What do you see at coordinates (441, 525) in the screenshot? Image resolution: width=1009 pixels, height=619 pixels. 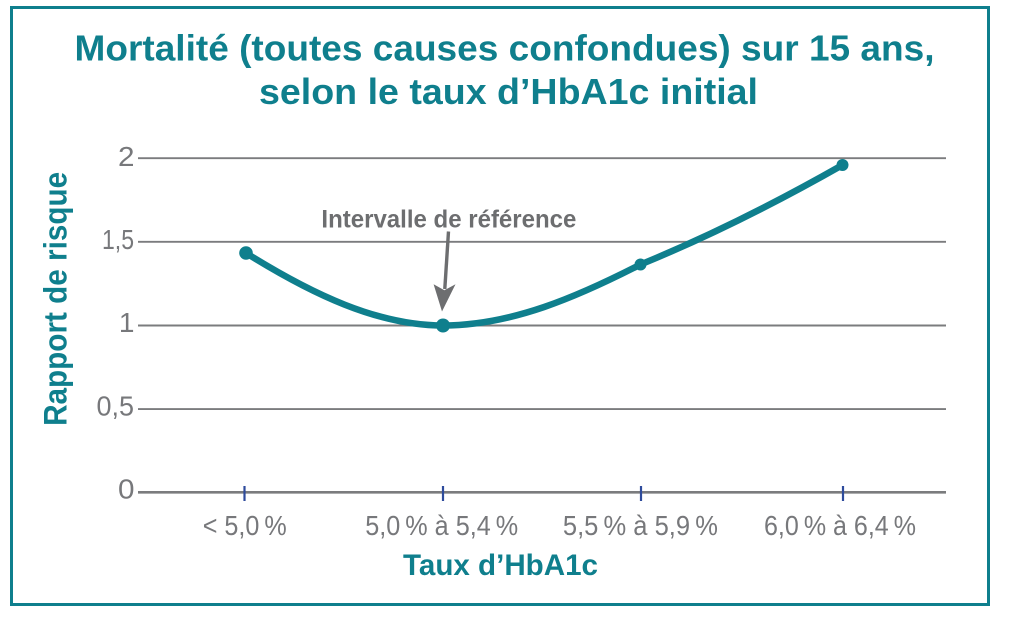 I see `svg-text: 5,0 % à 5,4 %` at bounding box center [441, 525].